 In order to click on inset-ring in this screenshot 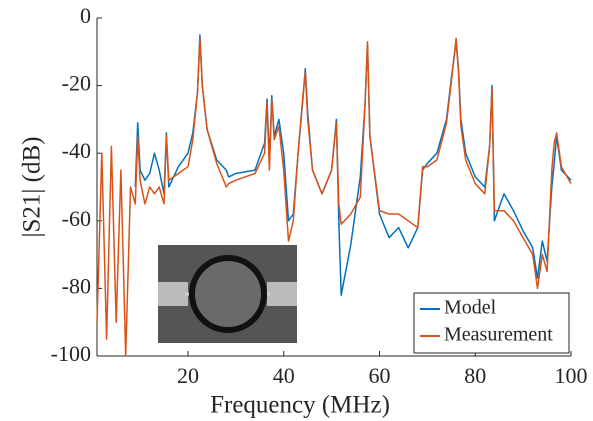, I will do `click(228, 294)`.